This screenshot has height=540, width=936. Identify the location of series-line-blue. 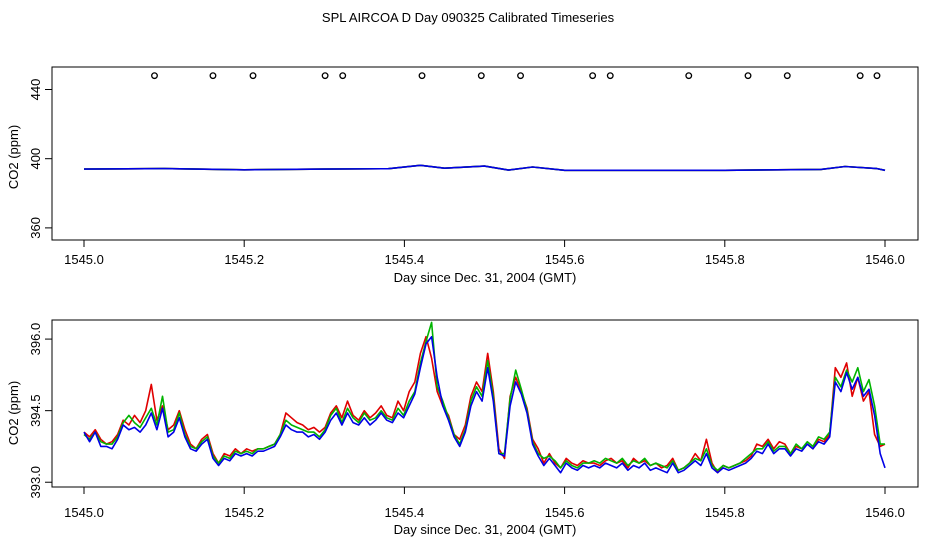
(484, 168).